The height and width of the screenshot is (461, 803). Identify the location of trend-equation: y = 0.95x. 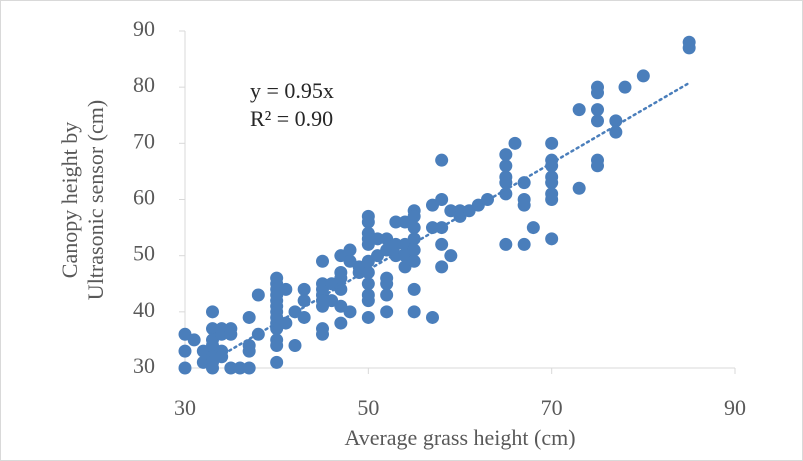
(292, 90).